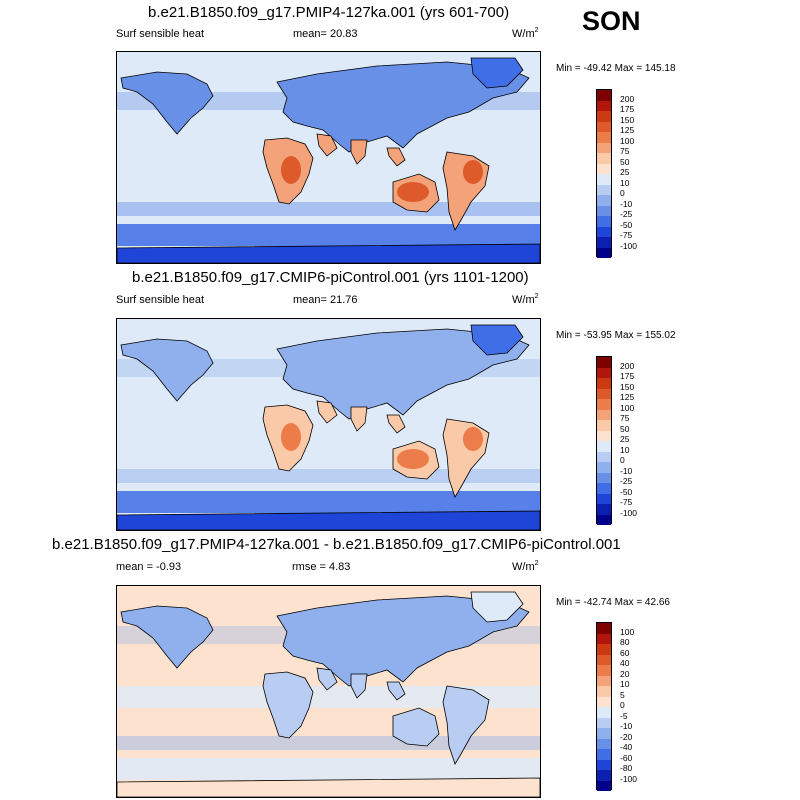  I want to click on colorbar-tick-label: -40, so click(626, 747).